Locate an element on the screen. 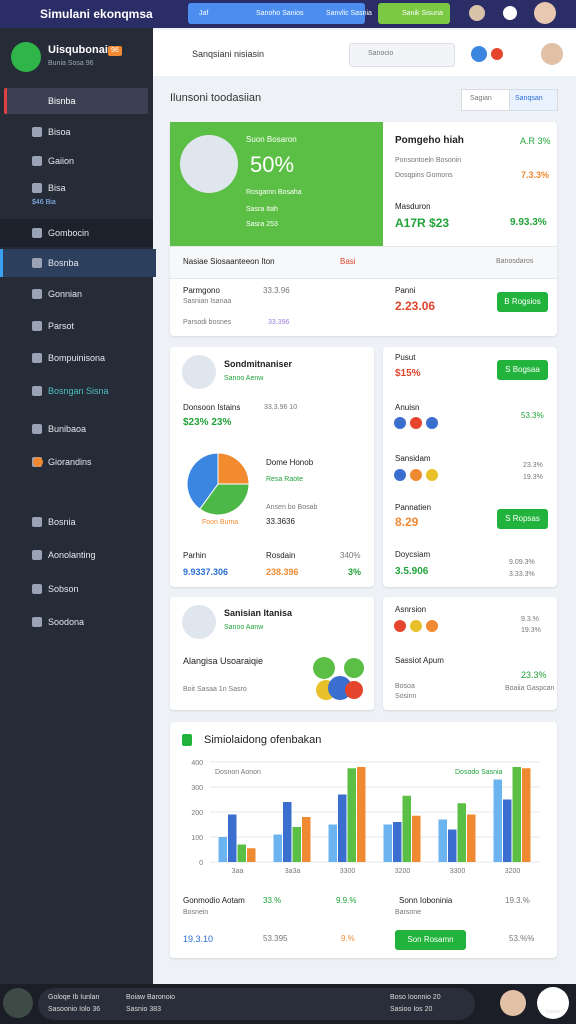 The width and height of the screenshot is (576, 1024). f2: Rosdain is located at coordinates (281, 556).